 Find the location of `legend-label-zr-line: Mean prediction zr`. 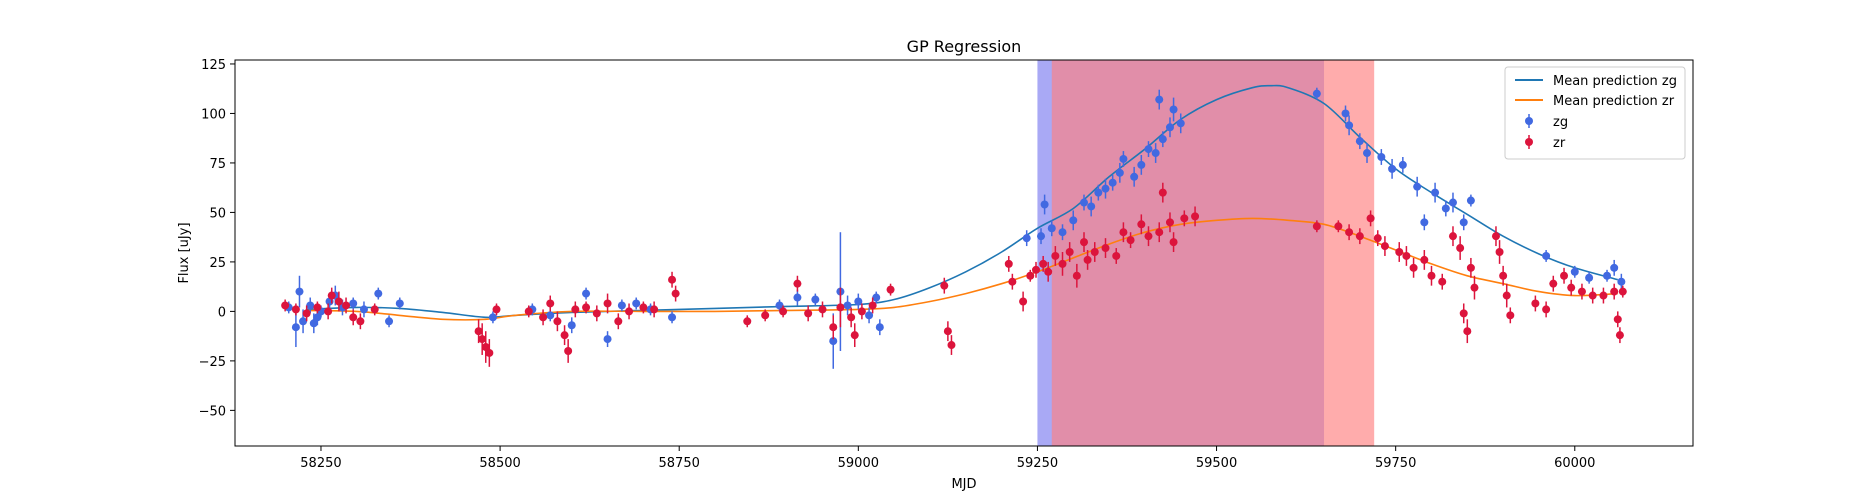

legend-label-zr-line: Mean prediction zr is located at coordinates (1614, 101).